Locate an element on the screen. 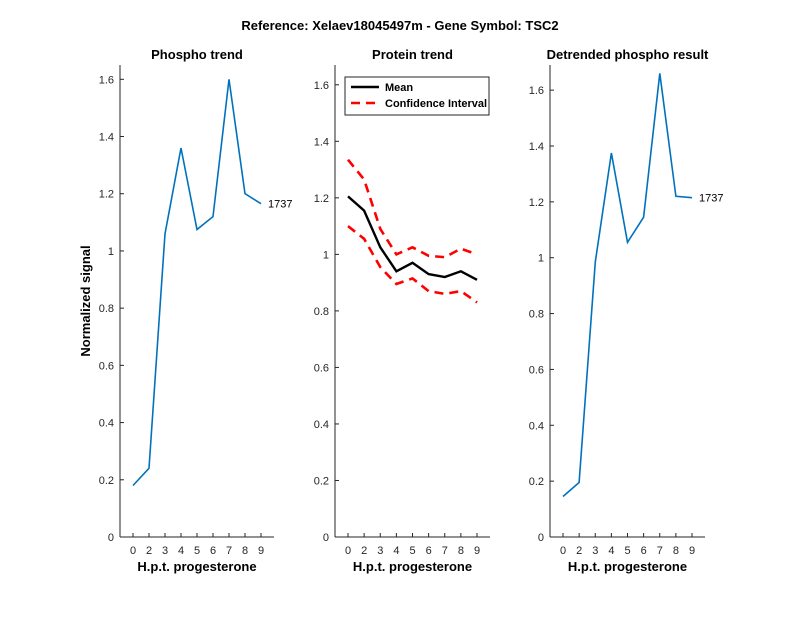 This screenshot has width=800, height=618. legend-label: Confidence Interval is located at coordinates (436, 104).